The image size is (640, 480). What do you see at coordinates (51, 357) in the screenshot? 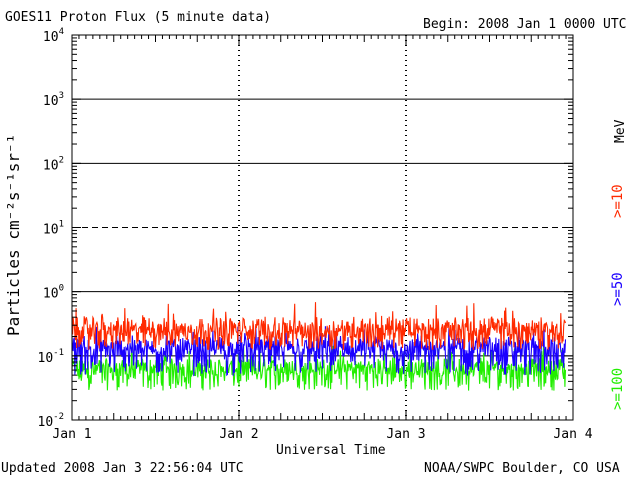
I see `y-tick-label: 10⁻¹` at bounding box center [51, 357].